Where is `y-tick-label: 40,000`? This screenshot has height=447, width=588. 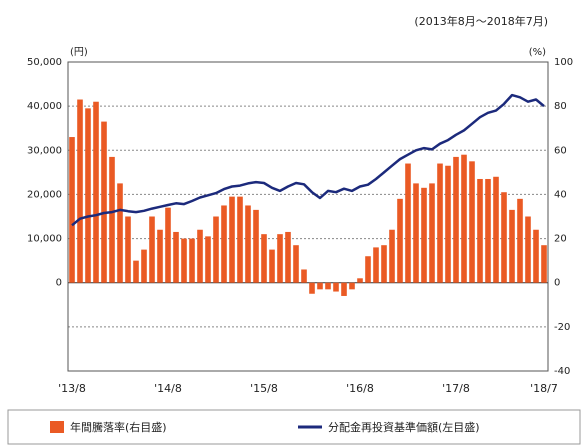 y-tick-label: 40,000 is located at coordinates (44, 106).